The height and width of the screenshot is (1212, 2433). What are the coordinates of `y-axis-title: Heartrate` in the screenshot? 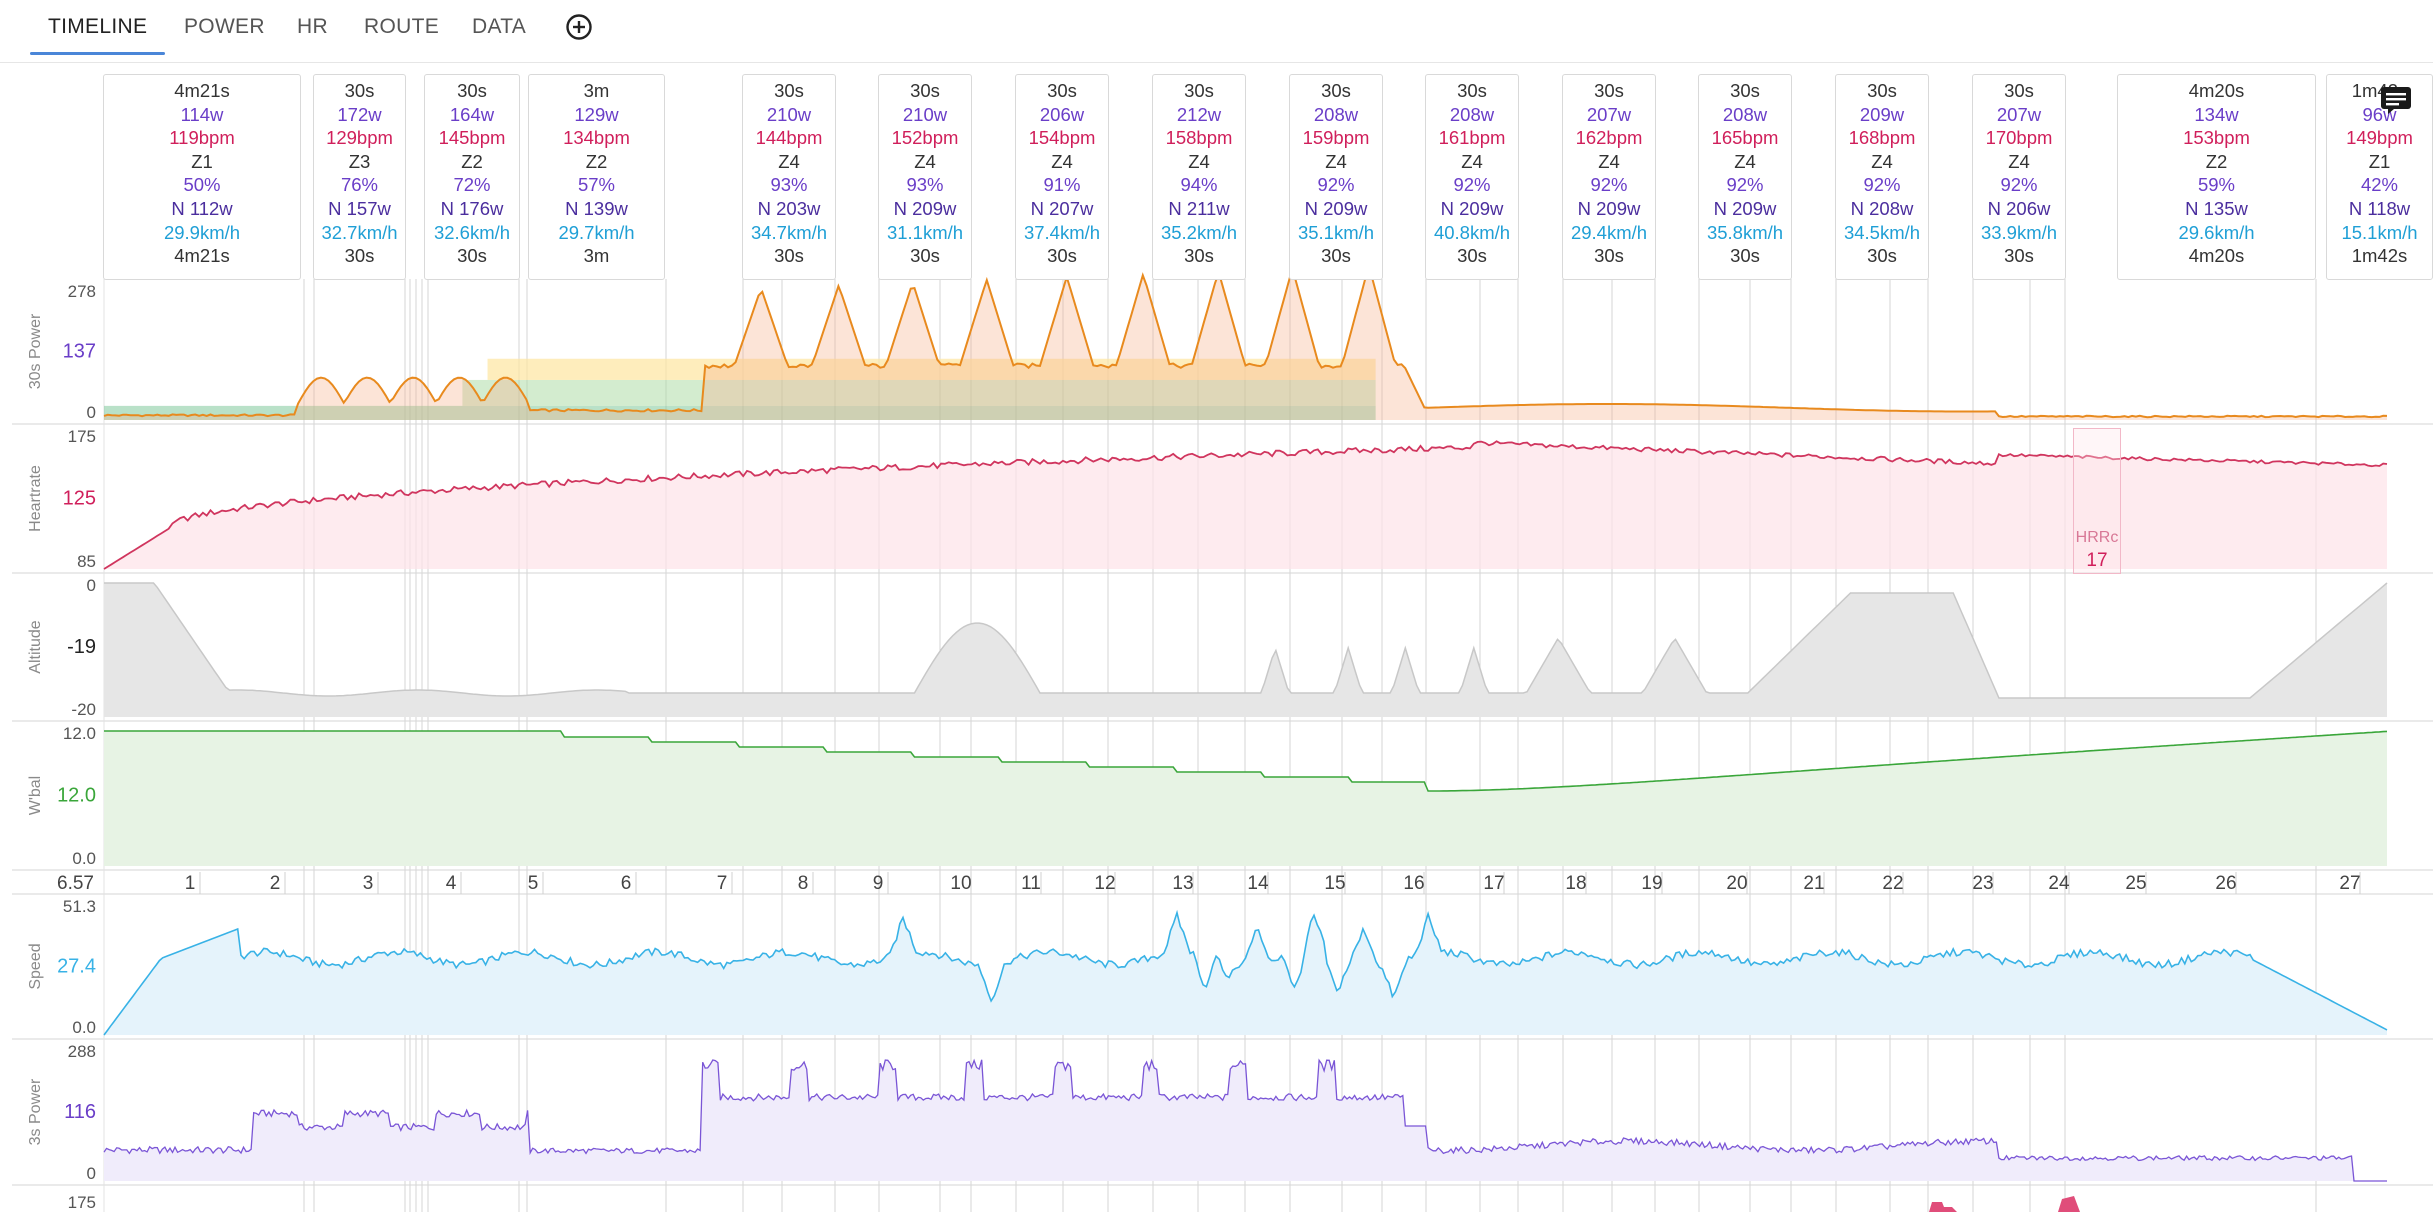 It's located at (35, 498).